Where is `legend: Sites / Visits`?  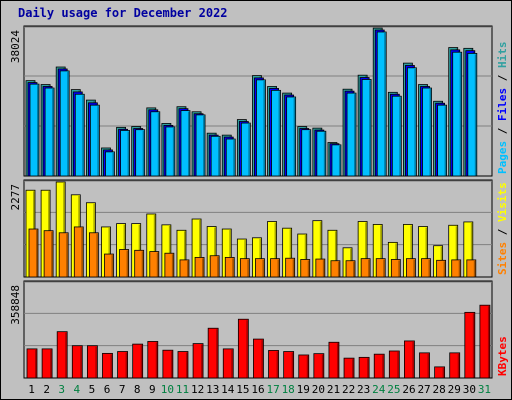 legend: Sites / Visits is located at coordinates (502, 228).